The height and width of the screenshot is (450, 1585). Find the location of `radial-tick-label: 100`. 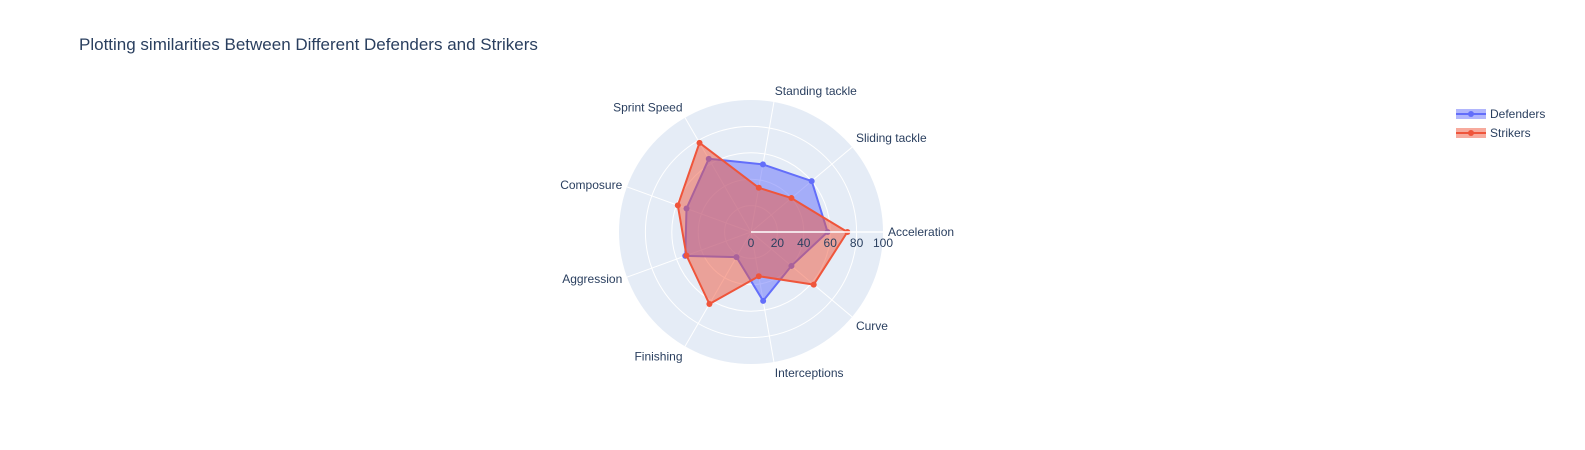

radial-tick-label: 100 is located at coordinates (883, 243).